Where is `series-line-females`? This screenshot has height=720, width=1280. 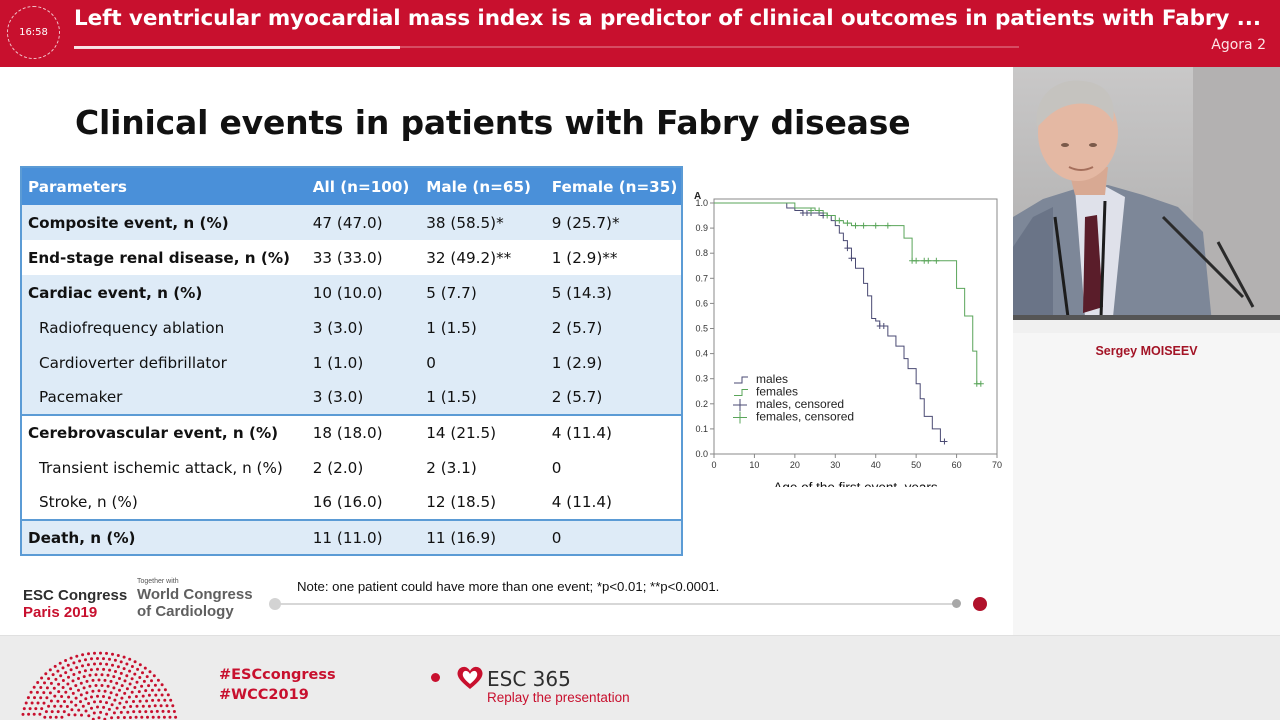 series-line-females is located at coordinates (847, 293).